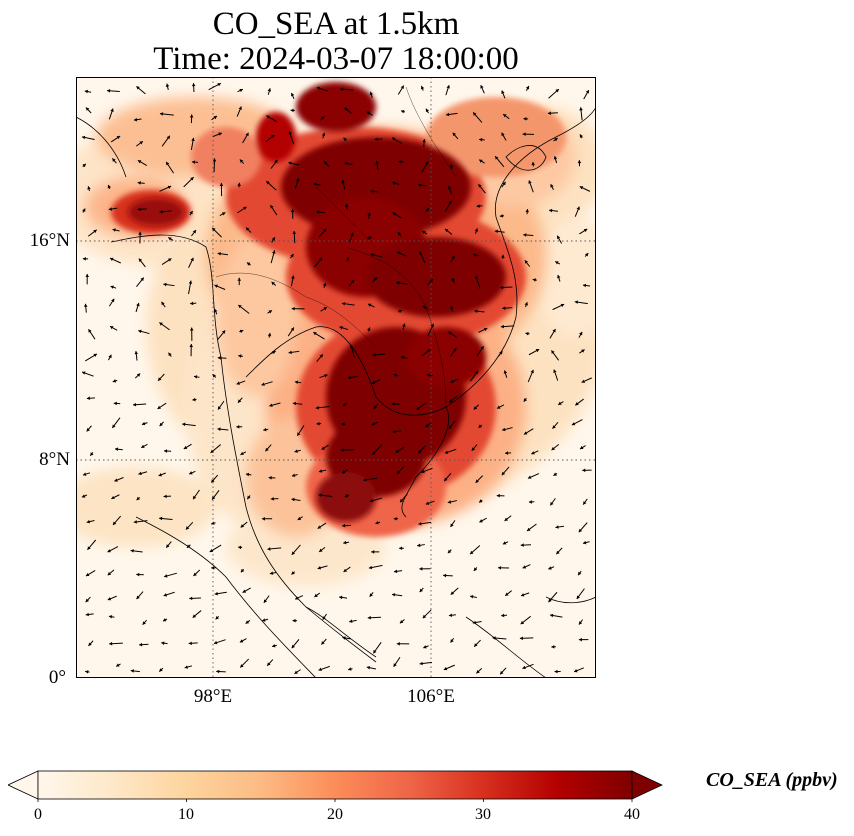 The width and height of the screenshot is (854, 836). What do you see at coordinates (335, 785) in the screenshot?
I see `colorbar-gradient` at bounding box center [335, 785].